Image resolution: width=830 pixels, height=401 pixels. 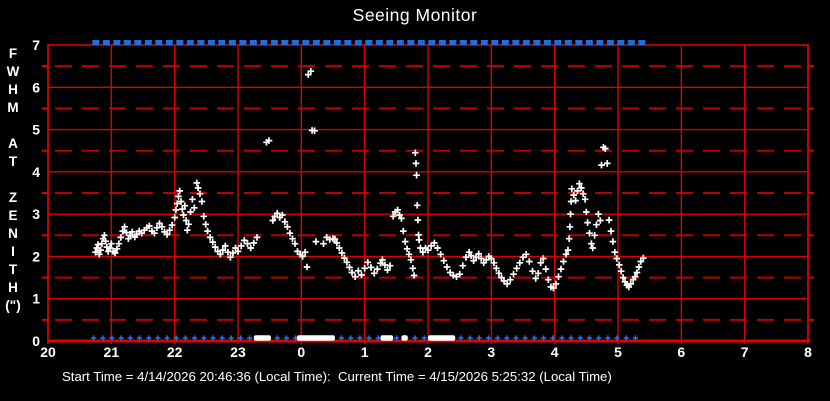 What do you see at coordinates (681, 352) in the screenshot?
I see `x-tick-label: 6` at bounding box center [681, 352].